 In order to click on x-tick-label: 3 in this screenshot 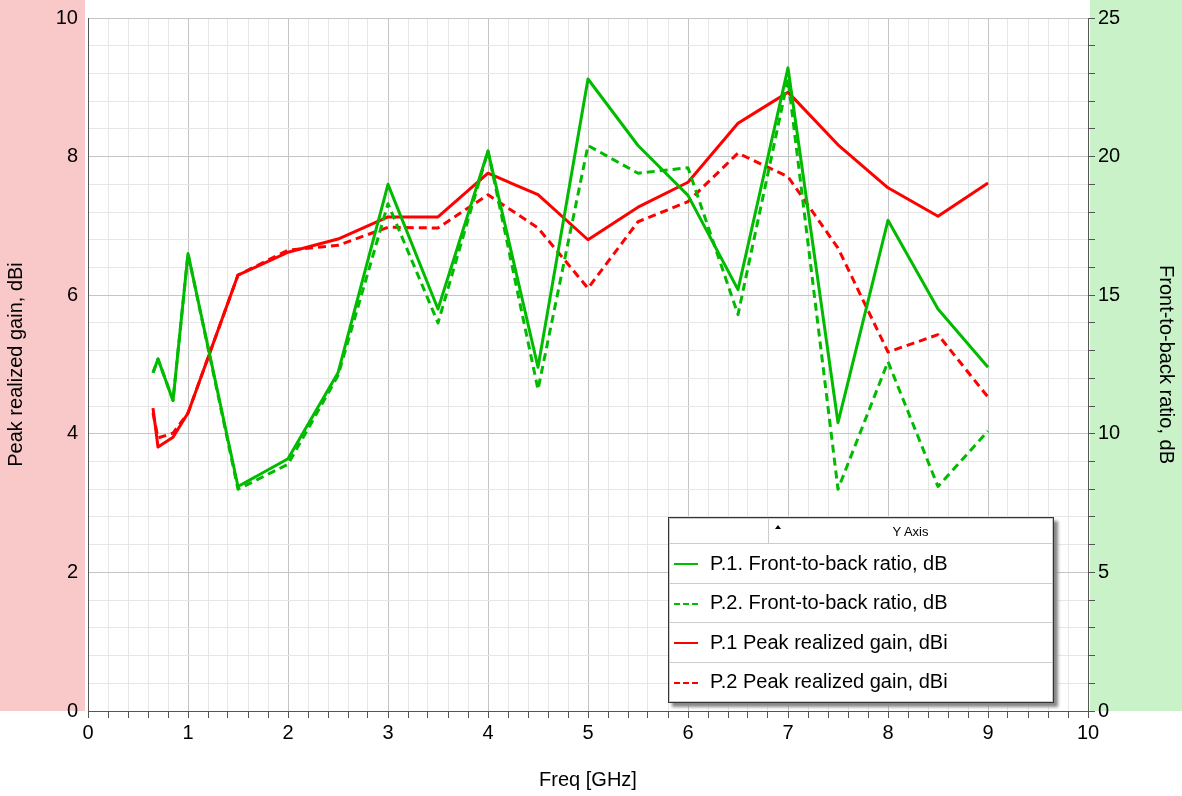, I will do `click(388, 731)`.